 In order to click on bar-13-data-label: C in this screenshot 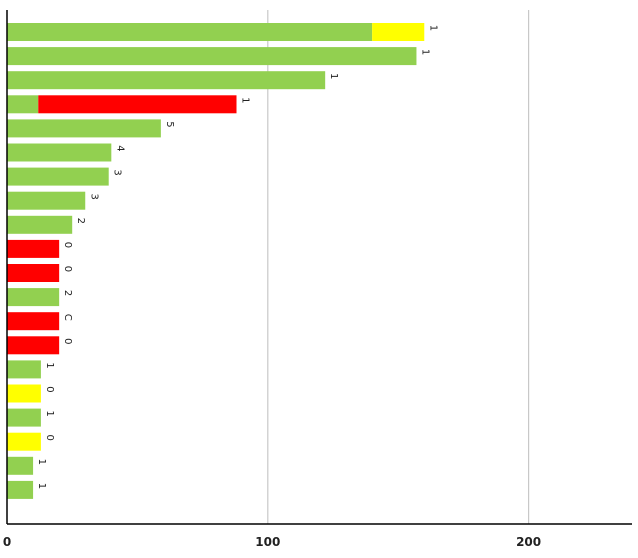, I will do `click(67, 317)`.